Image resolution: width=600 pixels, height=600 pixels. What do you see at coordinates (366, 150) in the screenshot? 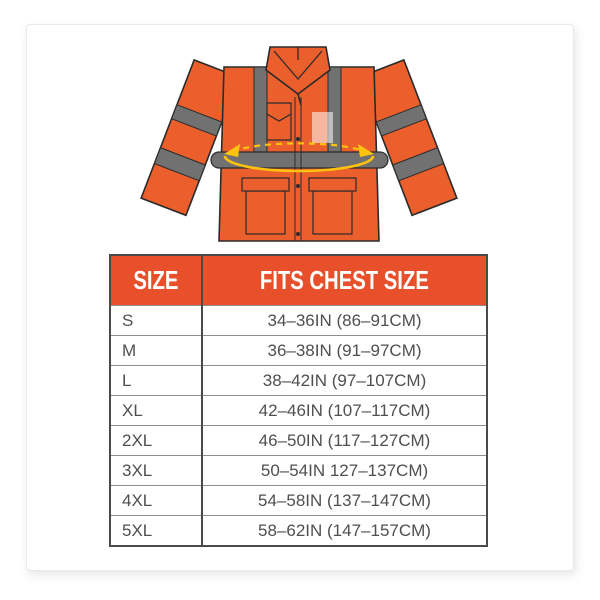
I see `measure-arrow-right` at bounding box center [366, 150].